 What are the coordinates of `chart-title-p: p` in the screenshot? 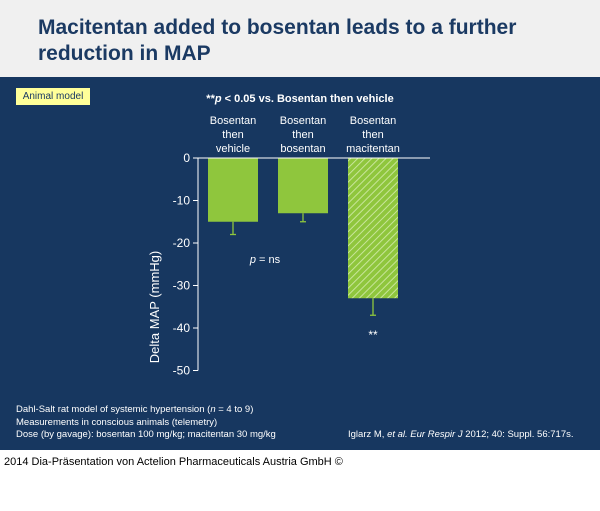 It's located at (218, 99).